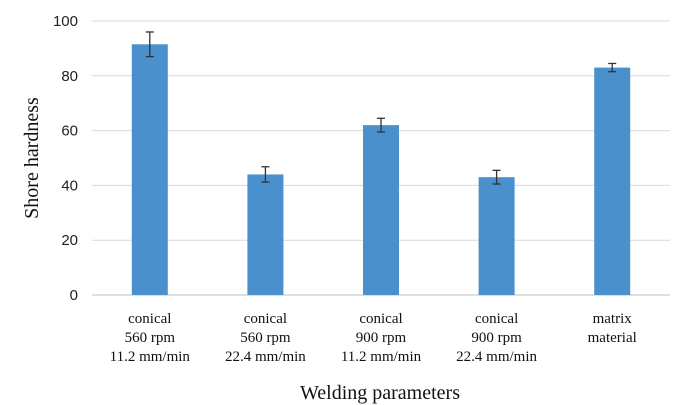 This screenshot has height=405, width=675. Describe the element at coordinates (69, 76) in the screenshot. I see `y-tick-label: 80` at that location.